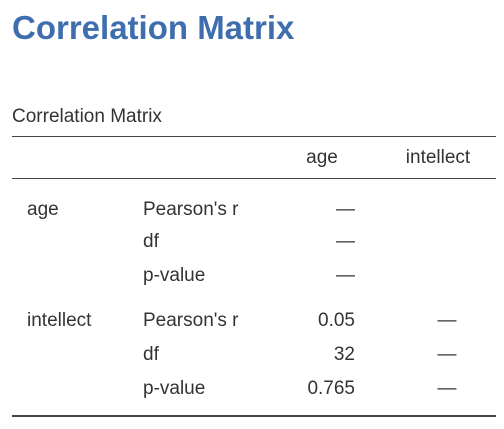 The width and height of the screenshot is (504, 429). What do you see at coordinates (59, 320) in the screenshot?
I see `row-variable: intellect` at bounding box center [59, 320].